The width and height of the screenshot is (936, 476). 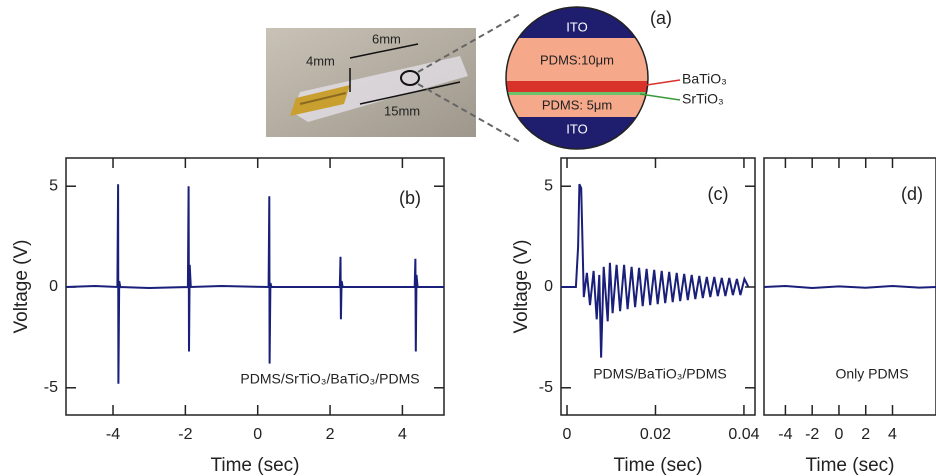 I want to click on electrode, so click(x=320, y=100).